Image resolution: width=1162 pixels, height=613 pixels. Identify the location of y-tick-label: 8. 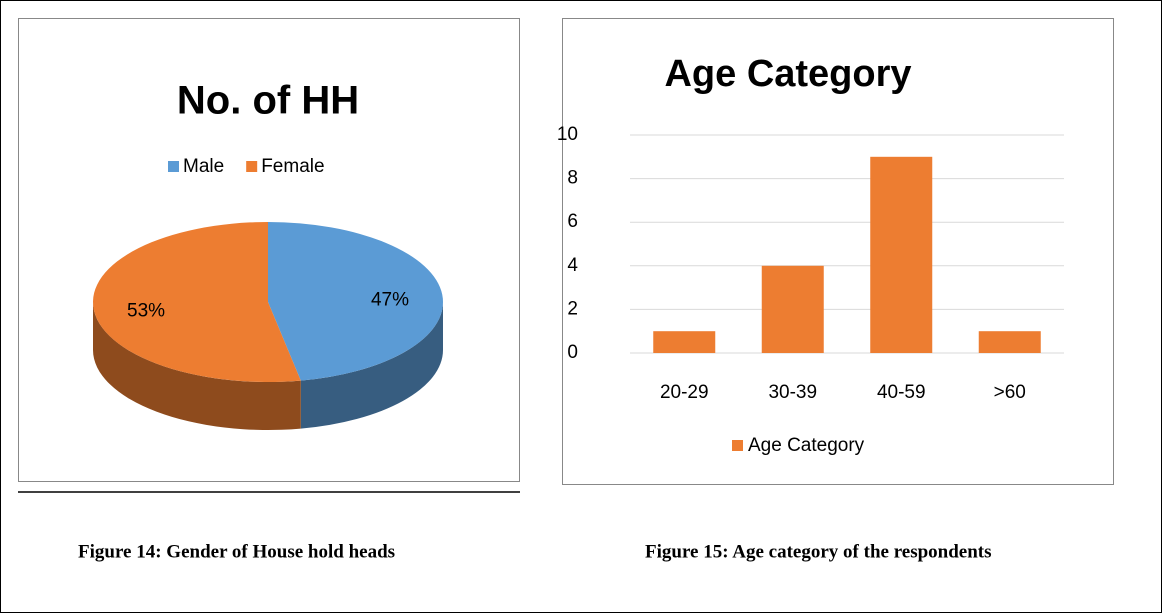
(572, 178).